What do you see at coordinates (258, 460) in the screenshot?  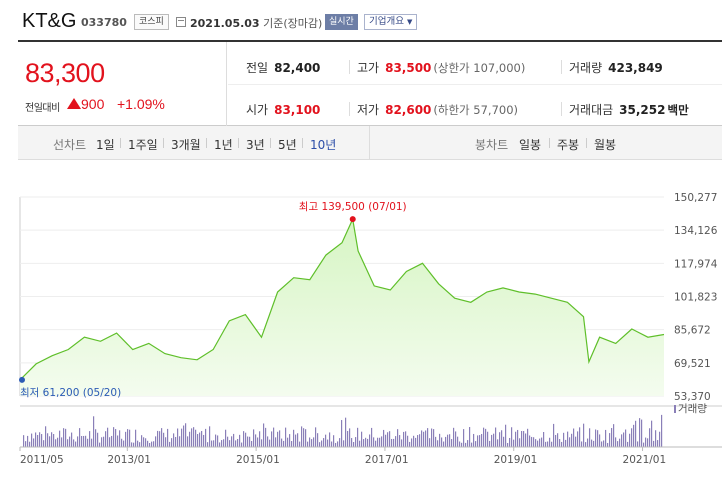 I see `x-tick-label: 2015/01` at bounding box center [258, 460].